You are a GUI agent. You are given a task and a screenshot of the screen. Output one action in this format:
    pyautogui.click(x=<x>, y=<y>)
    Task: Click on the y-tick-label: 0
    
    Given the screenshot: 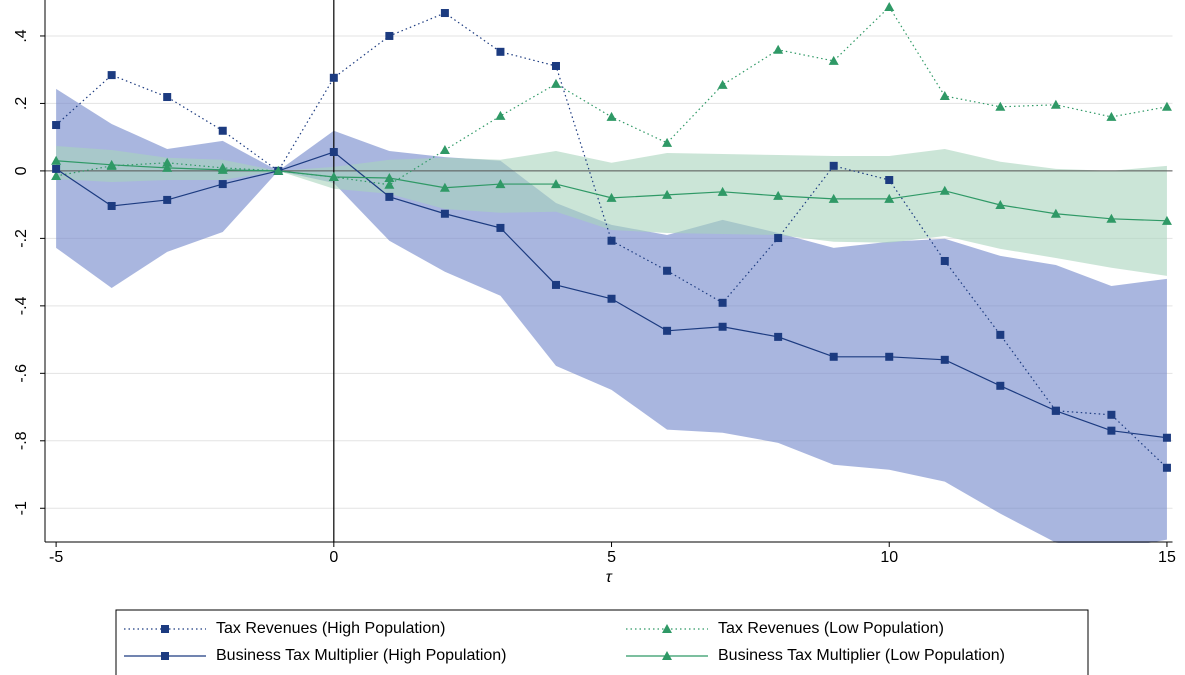 What is the action you would take?
    pyautogui.click(x=21, y=170)
    